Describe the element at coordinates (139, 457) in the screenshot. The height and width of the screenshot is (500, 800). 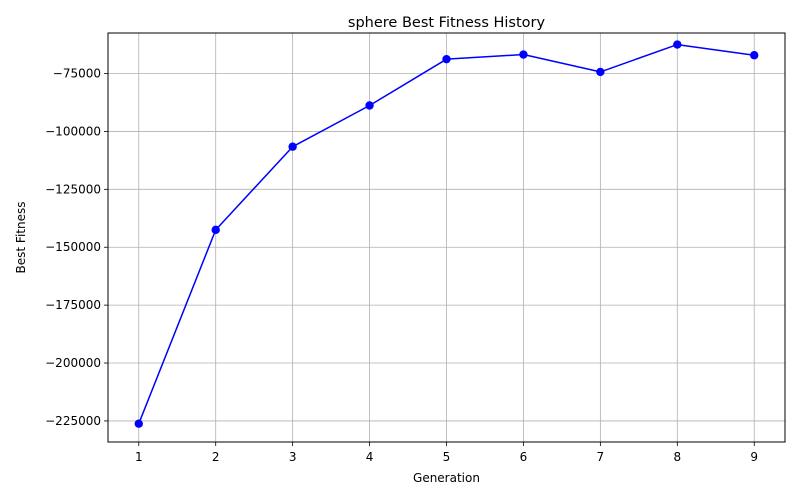
I see `x-tick-label: 1` at that location.